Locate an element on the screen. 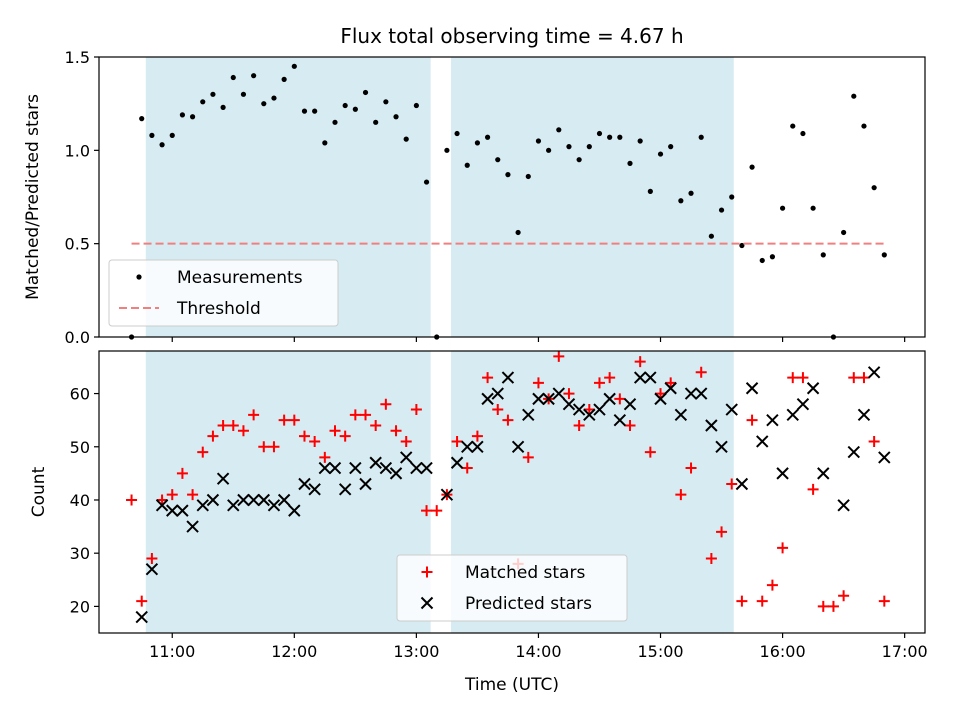 The width and height of the screenshot is (960, 720). panel1-y-tick-label-2: 1.0 is located at coordinates (77, 150).